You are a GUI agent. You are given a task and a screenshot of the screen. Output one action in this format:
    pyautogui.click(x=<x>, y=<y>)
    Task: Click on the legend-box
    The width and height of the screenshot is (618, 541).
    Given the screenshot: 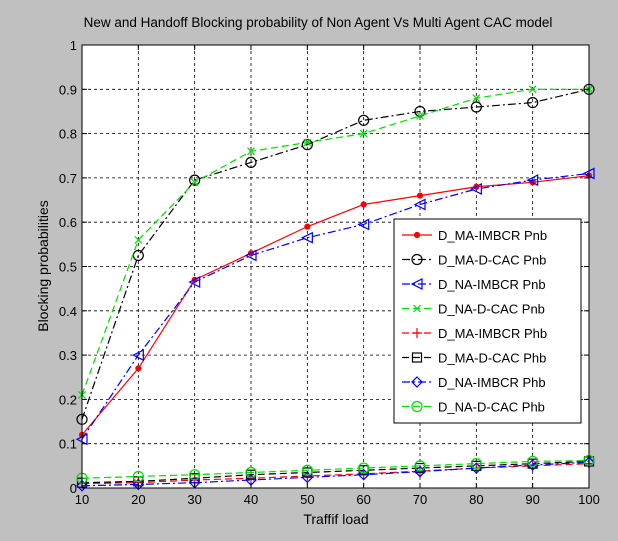 What is the action you would take?
    pyautogui.click(x=487, y=321)
    